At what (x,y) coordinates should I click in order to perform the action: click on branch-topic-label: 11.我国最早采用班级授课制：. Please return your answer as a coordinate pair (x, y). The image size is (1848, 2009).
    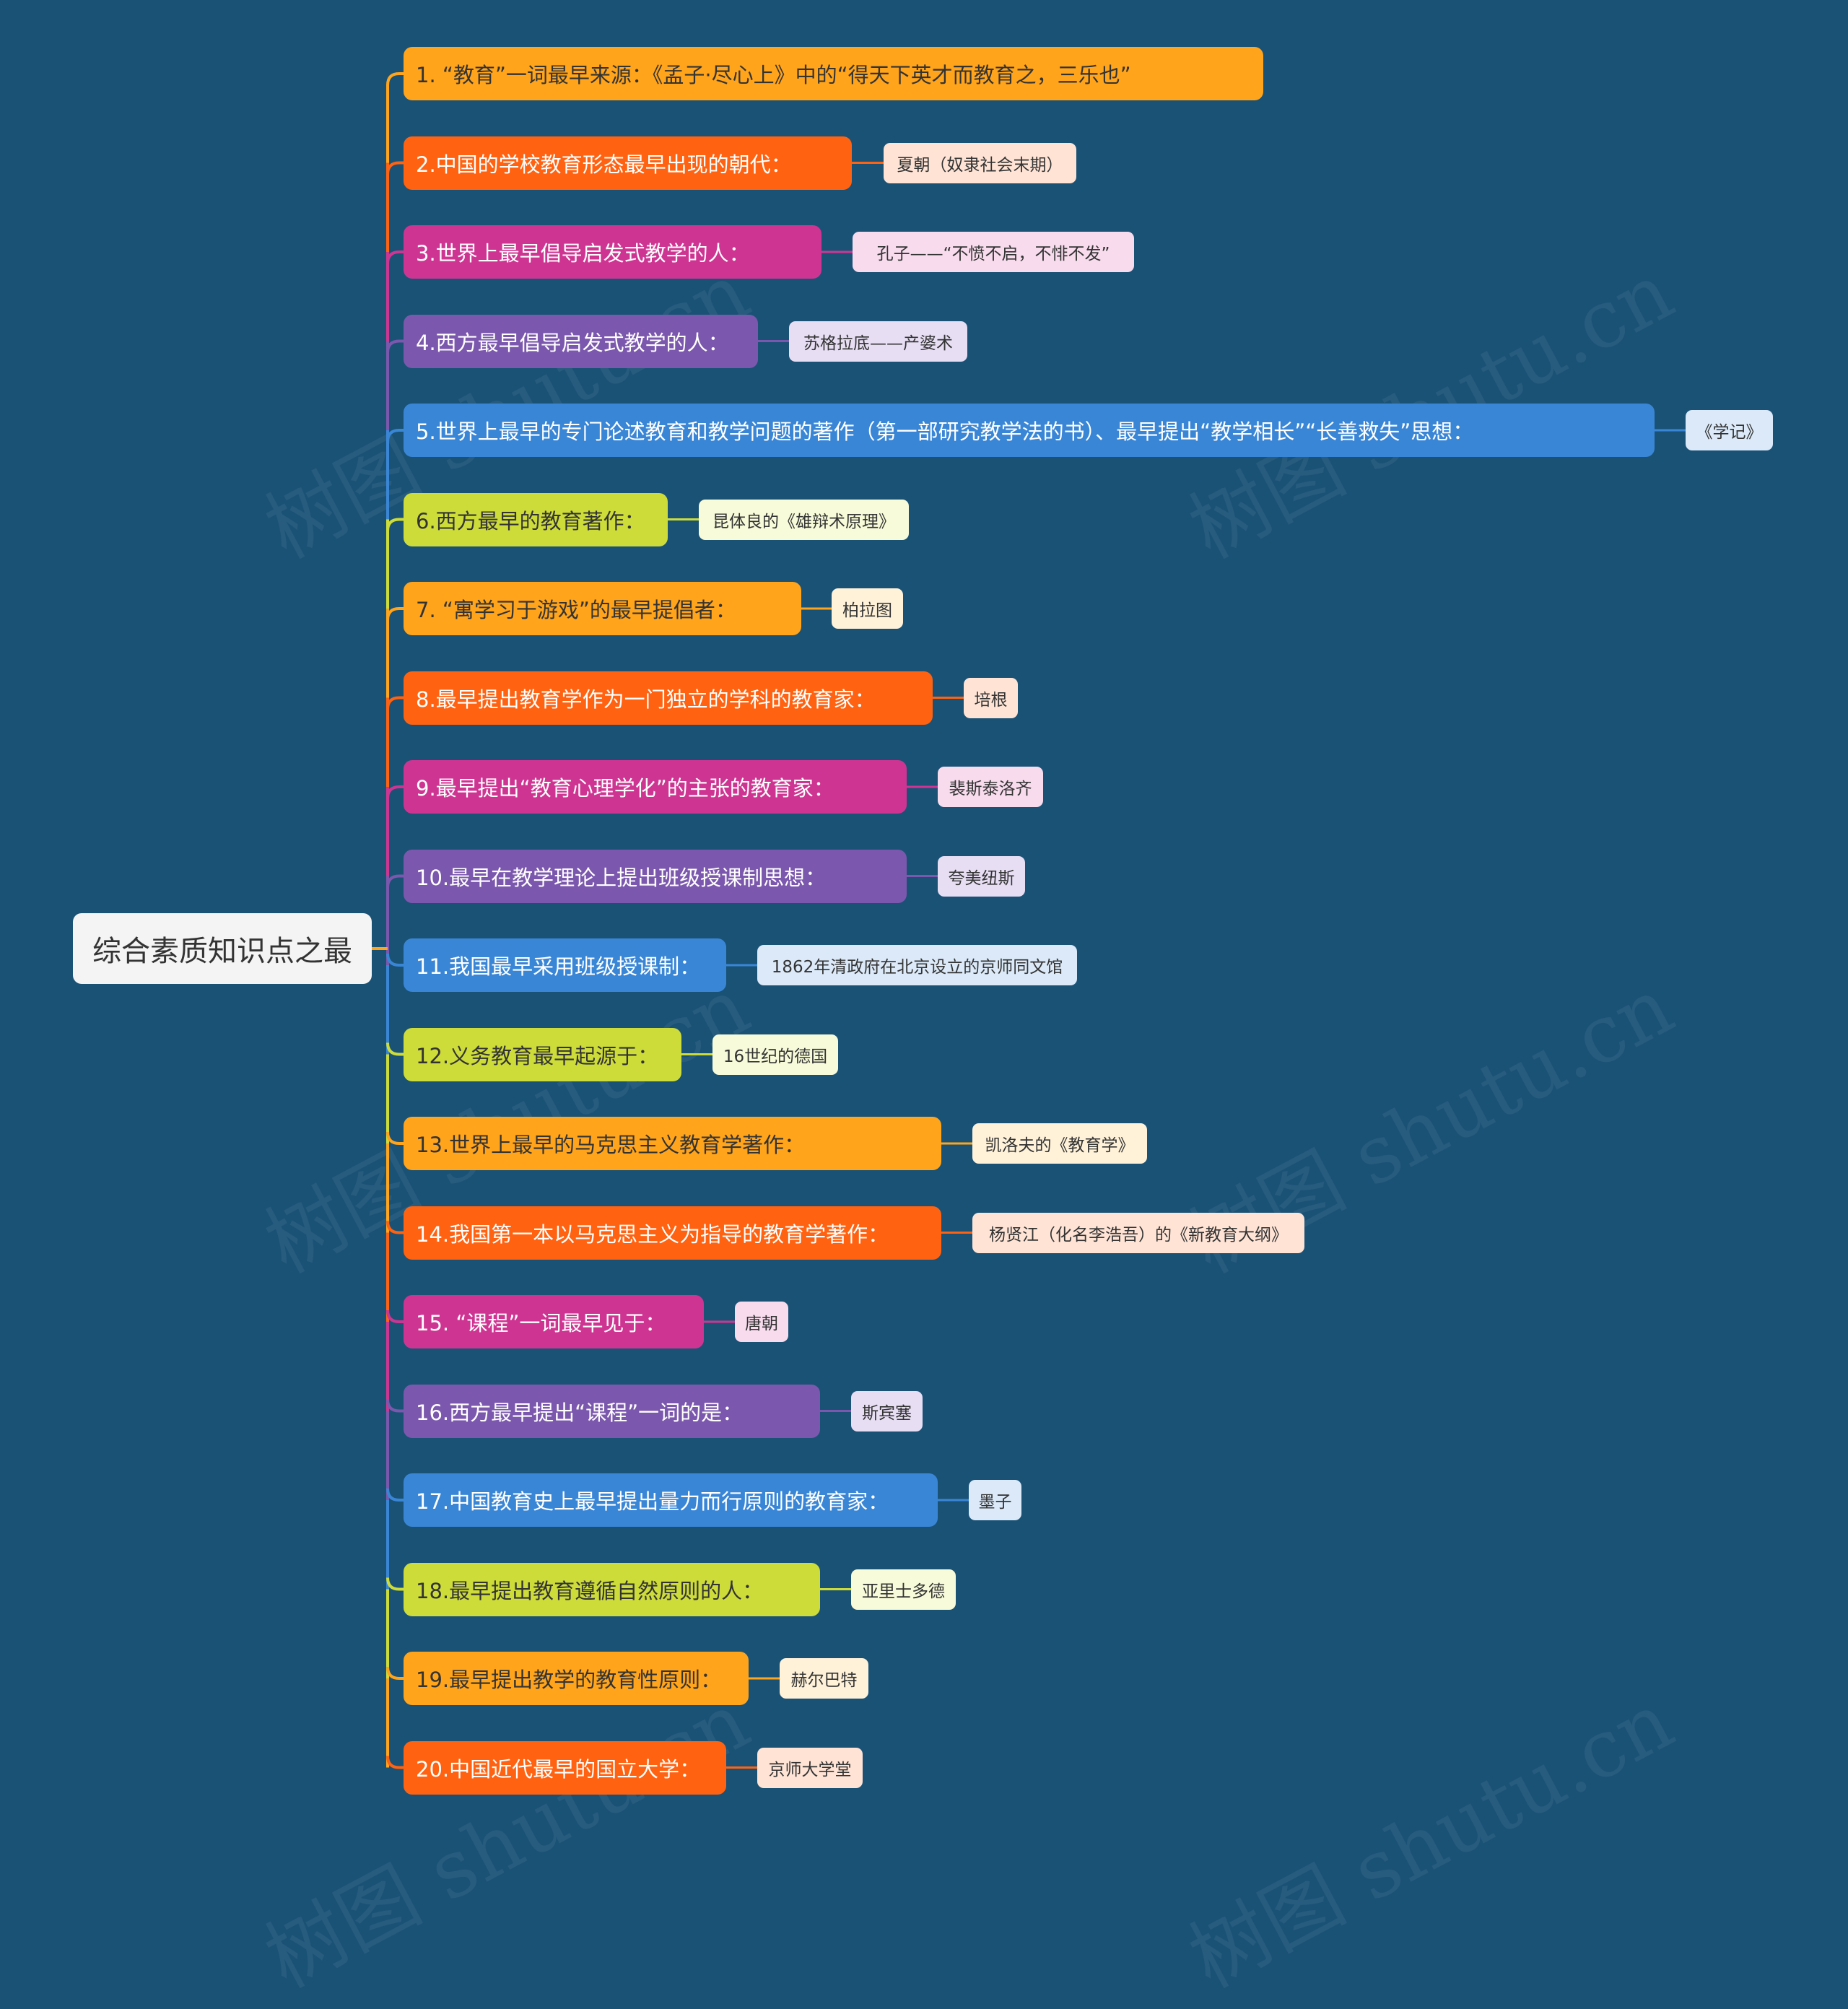
    Looking at the image, I should click on (558, 966).